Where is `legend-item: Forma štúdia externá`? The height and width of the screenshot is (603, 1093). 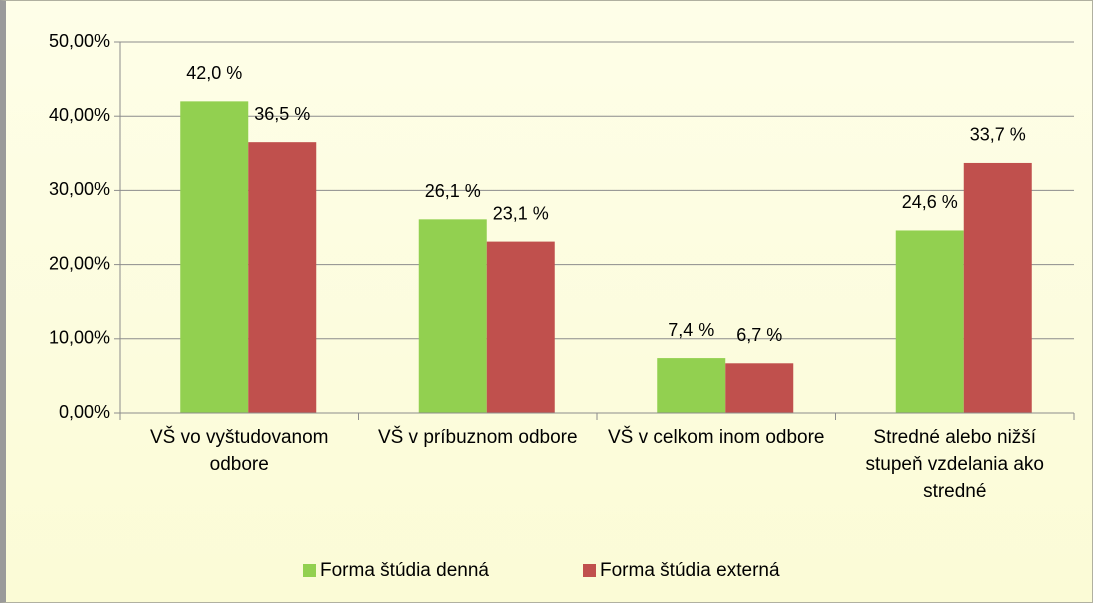 legend-item: Forma štúdia externá is located at coordinates (681, 571).